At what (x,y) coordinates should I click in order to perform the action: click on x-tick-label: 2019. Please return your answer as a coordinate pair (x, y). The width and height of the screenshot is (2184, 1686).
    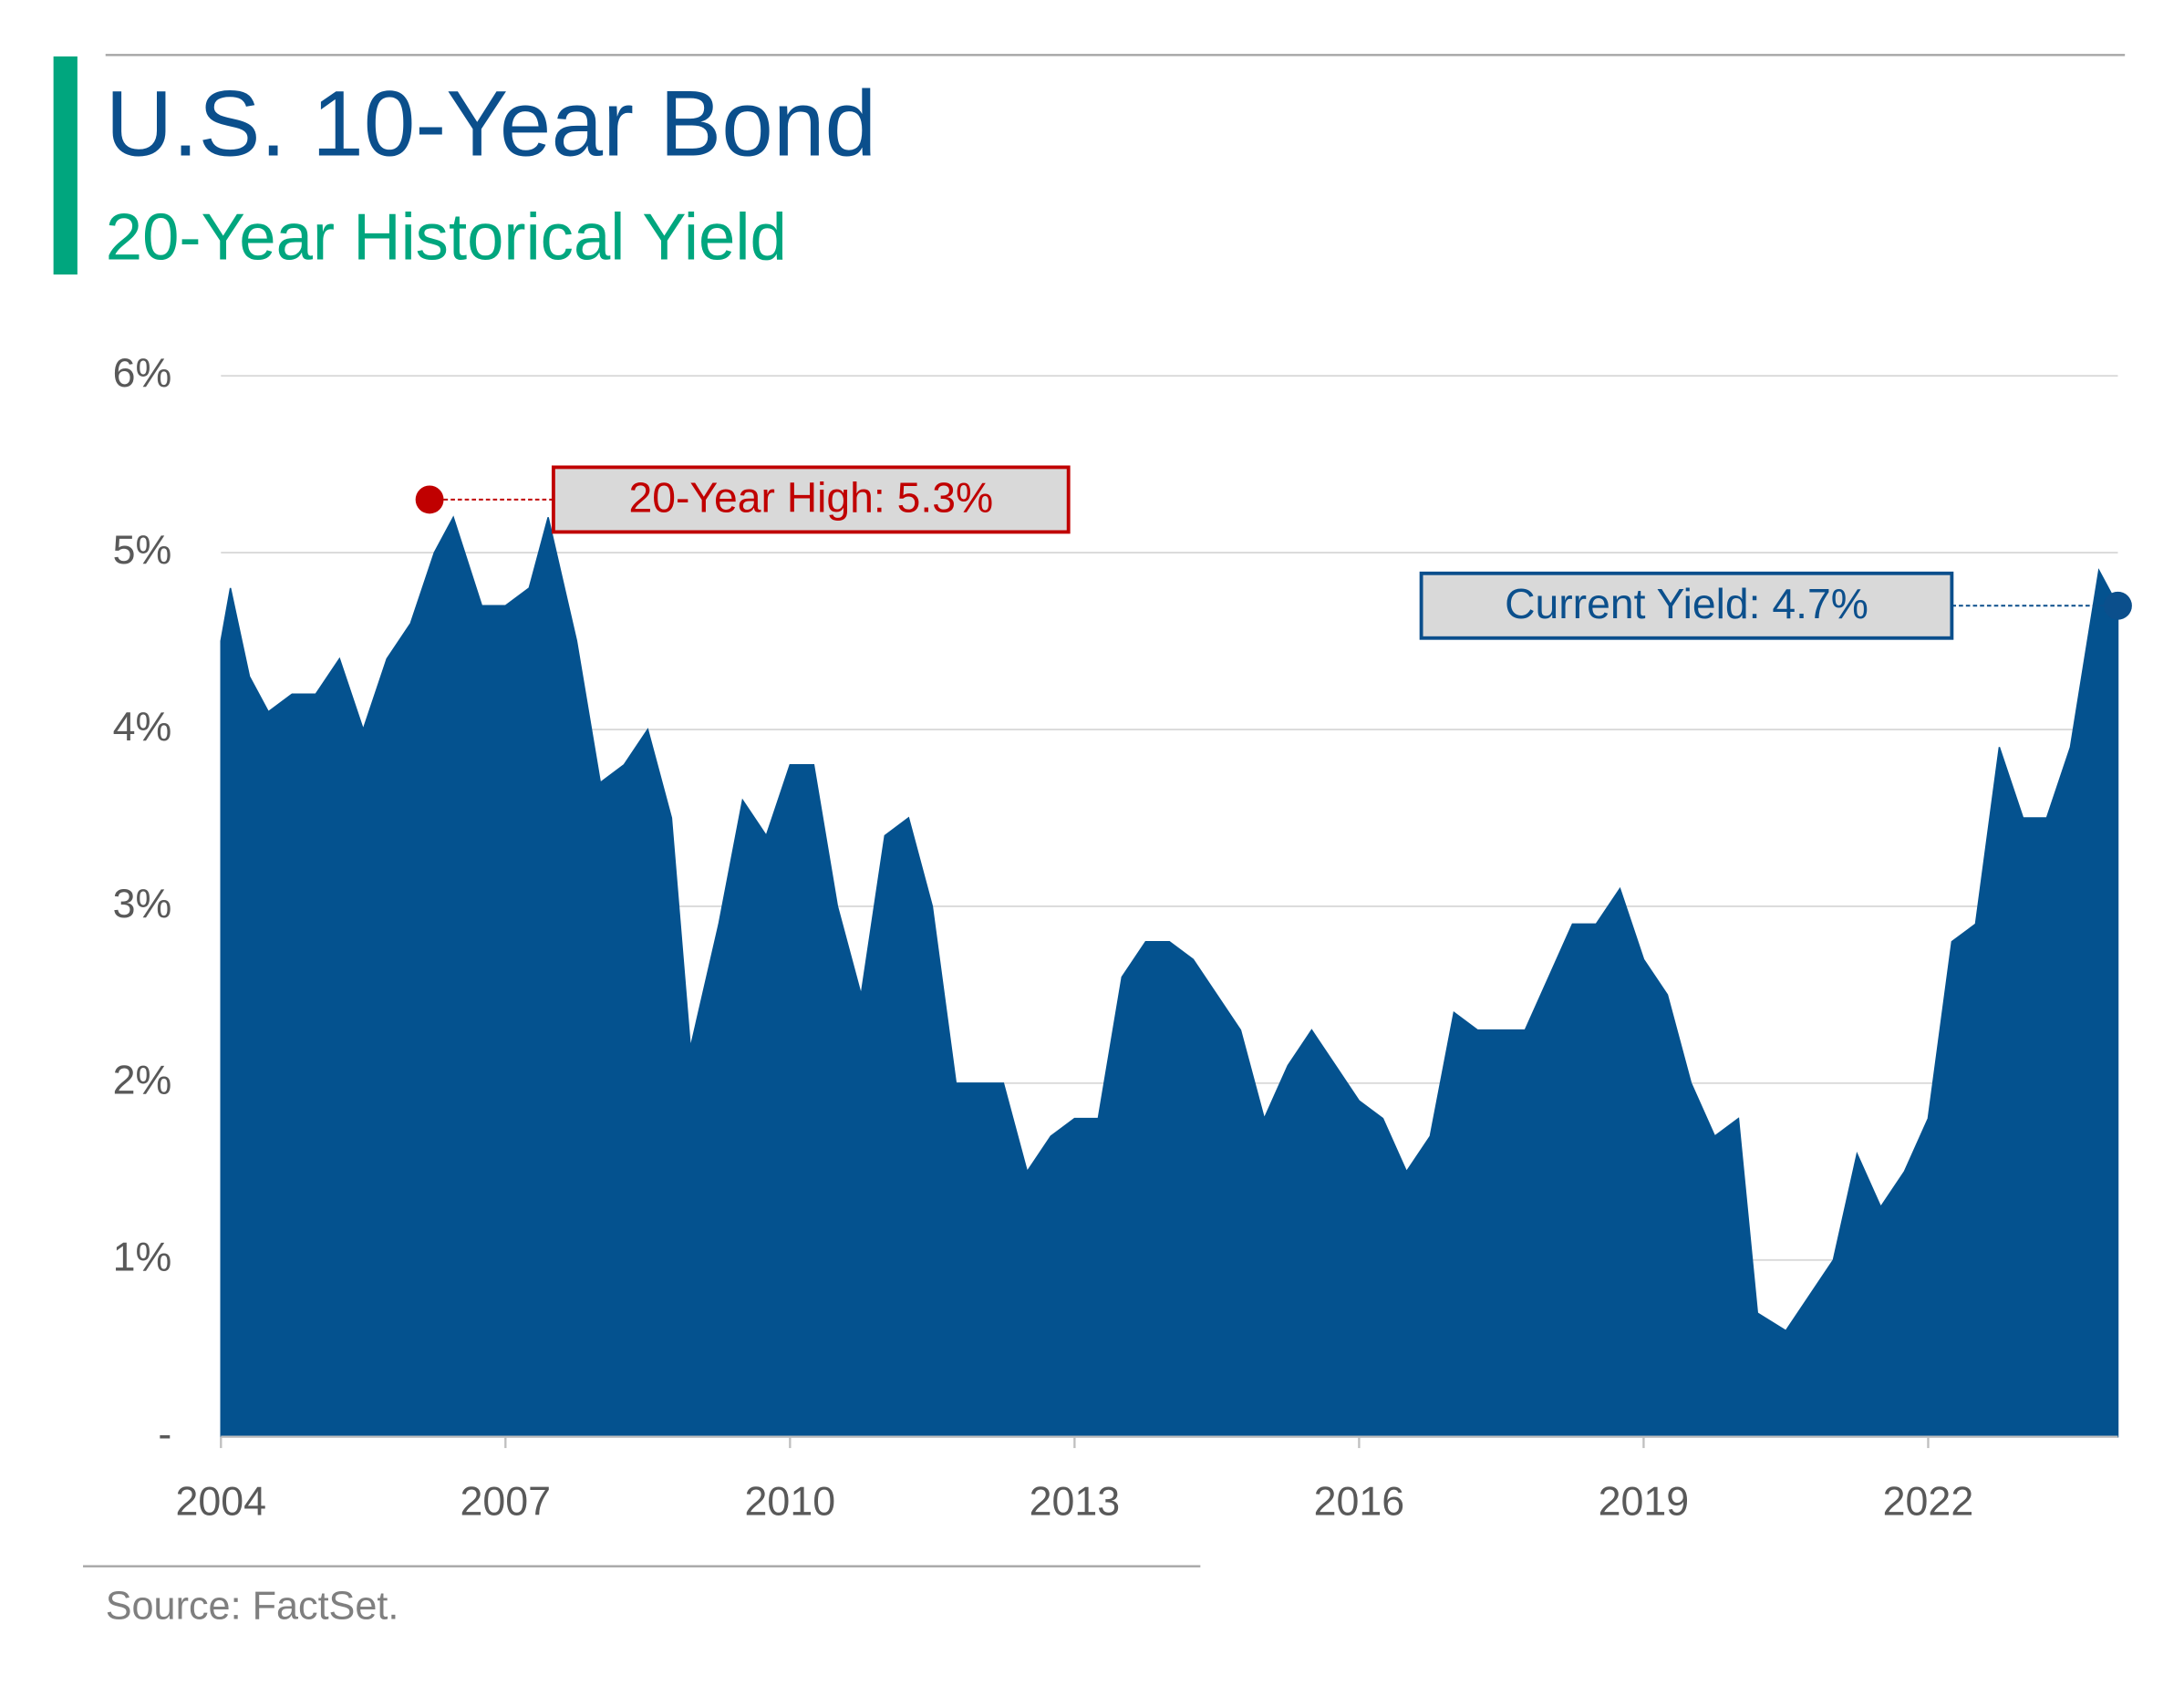
    Looking at the image, I should click on (1645, 1502).